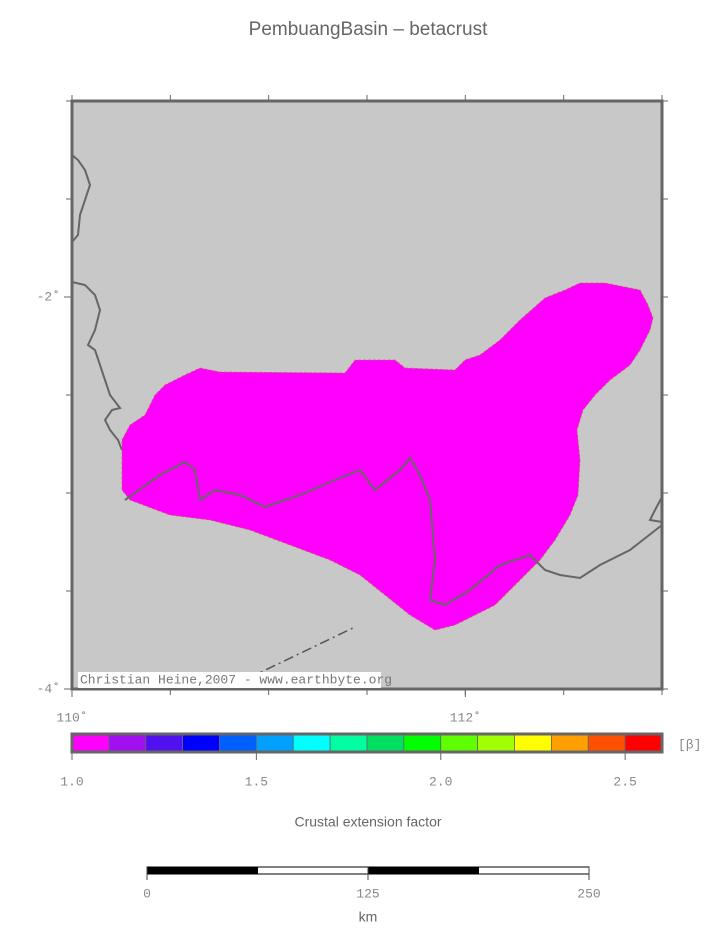 This screenshot has height=944, width=721. Describe the element at coordinates (256, 781) in the screenshot. I see `colorbar-tick-label: 1.5` at that location.